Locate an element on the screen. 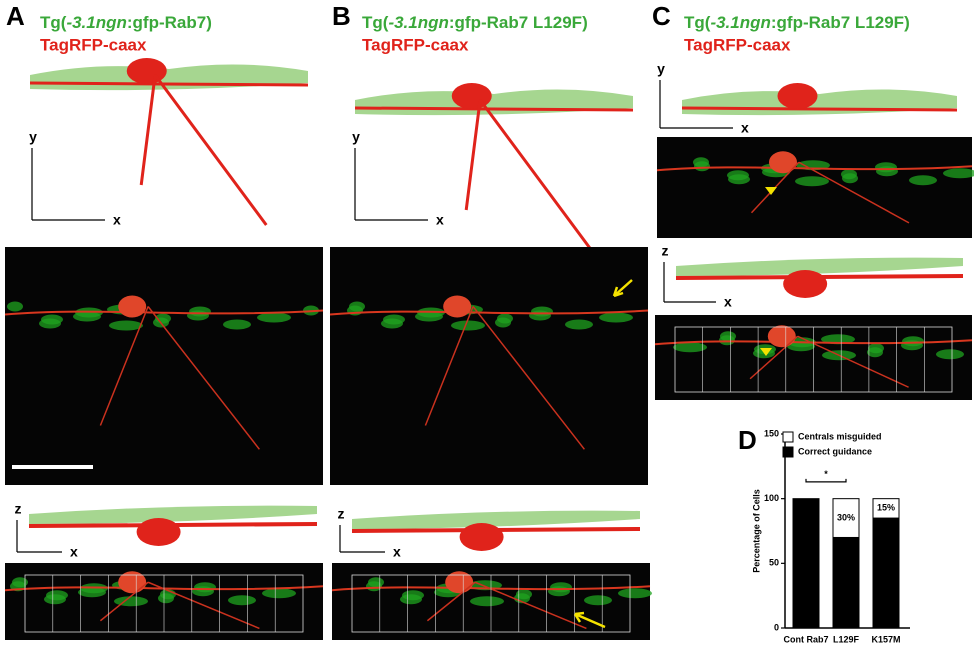  arrow is located at coordinates (589, 620).